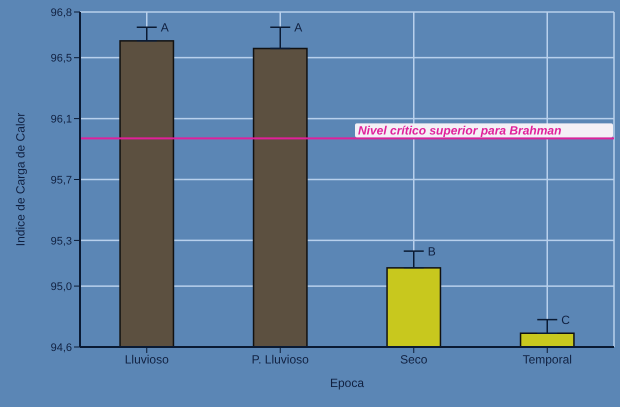 This screenshot has height=407, width=620. I want to click on y-tick-label: 95,0, so click(61, 286).